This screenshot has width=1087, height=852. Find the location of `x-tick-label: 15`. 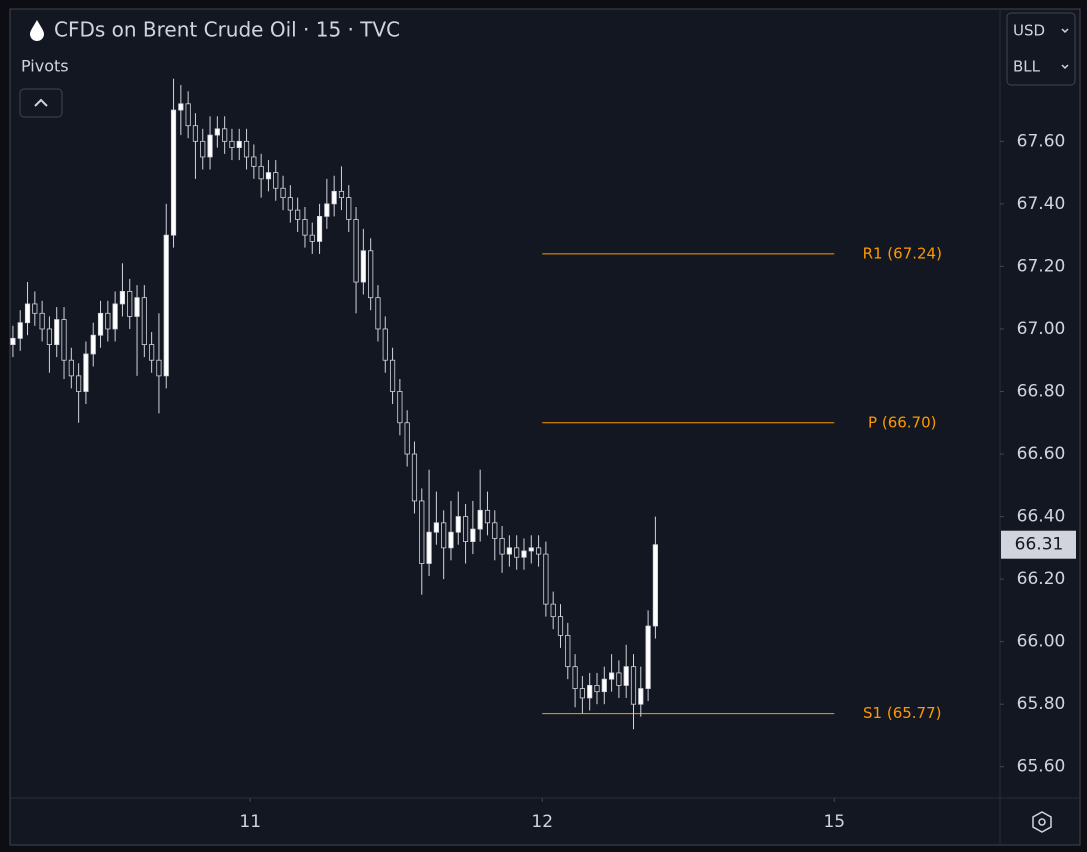

x-tick-label: 15 is located at coordinates (834, 822).